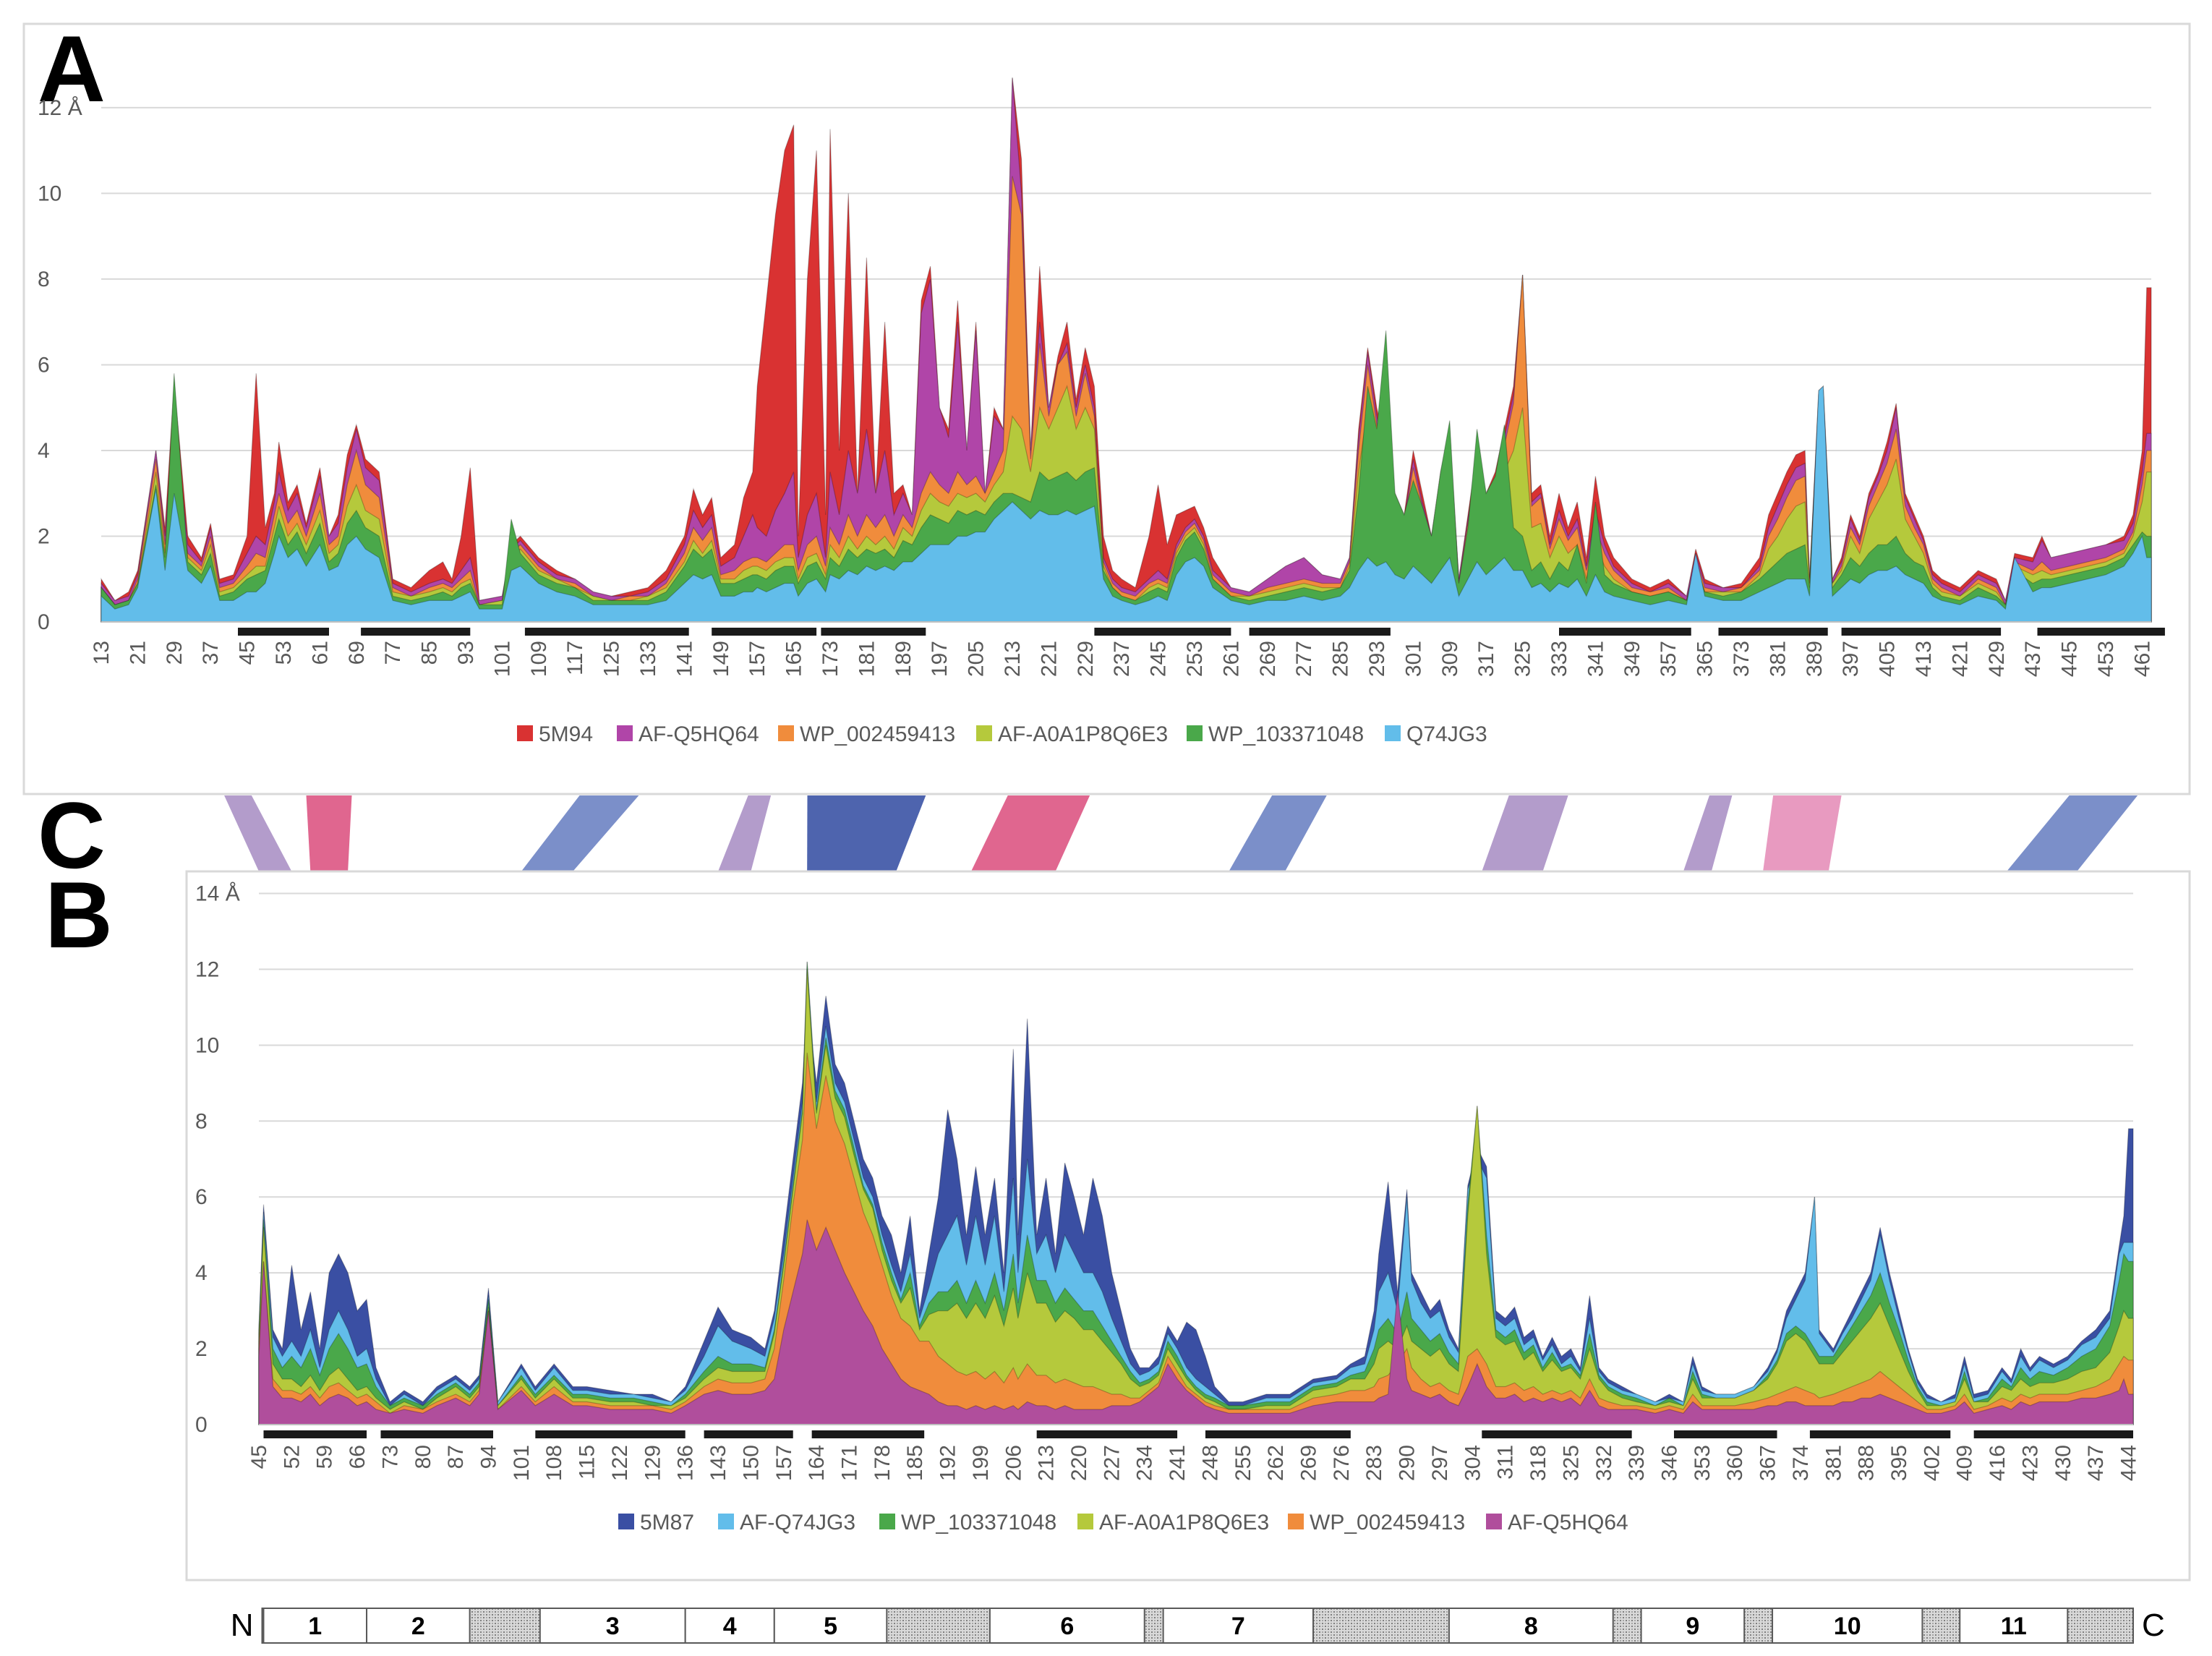  Describe the element at coordinates (648, 659) in the screenshot. I see `x-tick-label: 133` at that location.